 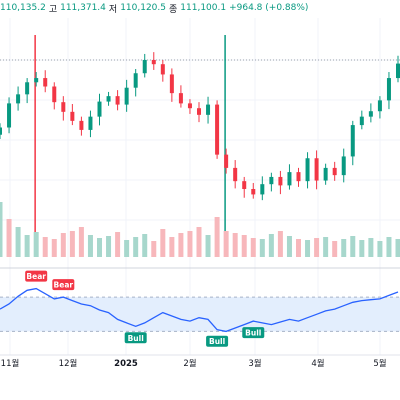 What do you see at coordinates (200, 310) in the screenshot?
I see `rsi-panel` at bounding box center [200, 310].